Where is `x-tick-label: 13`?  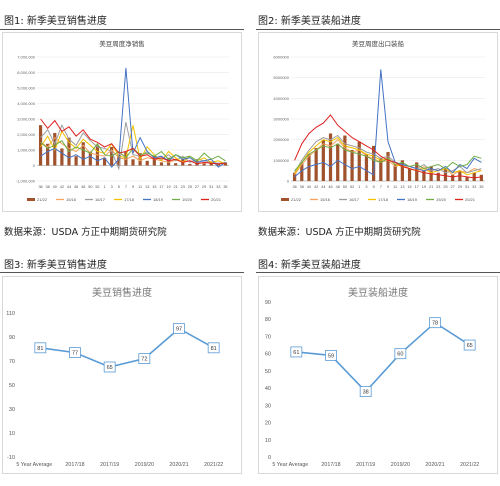 x-tick-label: 13 is located at coordinates (147, 187).